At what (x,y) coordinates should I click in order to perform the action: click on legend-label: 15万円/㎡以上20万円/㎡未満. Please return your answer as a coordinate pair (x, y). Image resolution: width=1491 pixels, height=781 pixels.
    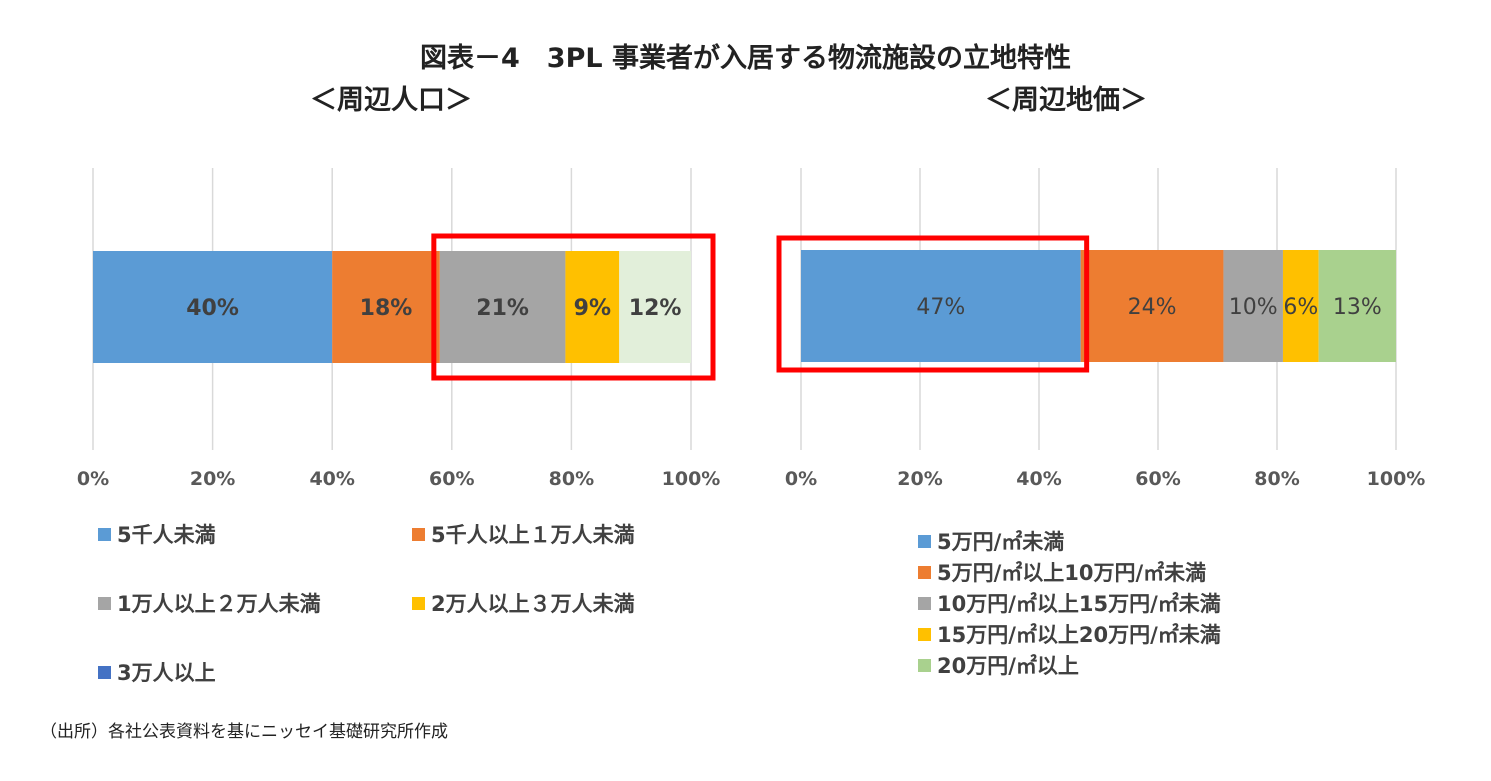
    Looking at the image, I should click on (1079, 635).